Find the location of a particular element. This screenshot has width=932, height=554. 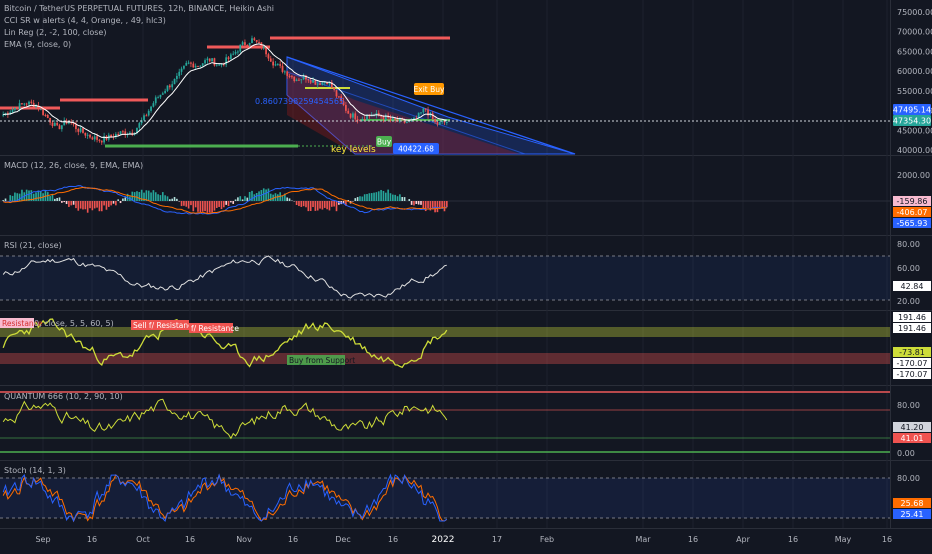

quantum-title: QUANTUM 666 (10, 2, 90, 10) is located at coordinates (63, 396).